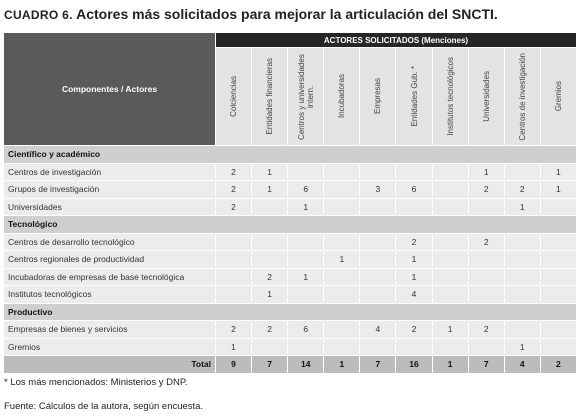 The image size is (580, 420). Describe the element at coordinates (522, 96) in the screenshot. I see `column-header: Centros de investigación` at that location.